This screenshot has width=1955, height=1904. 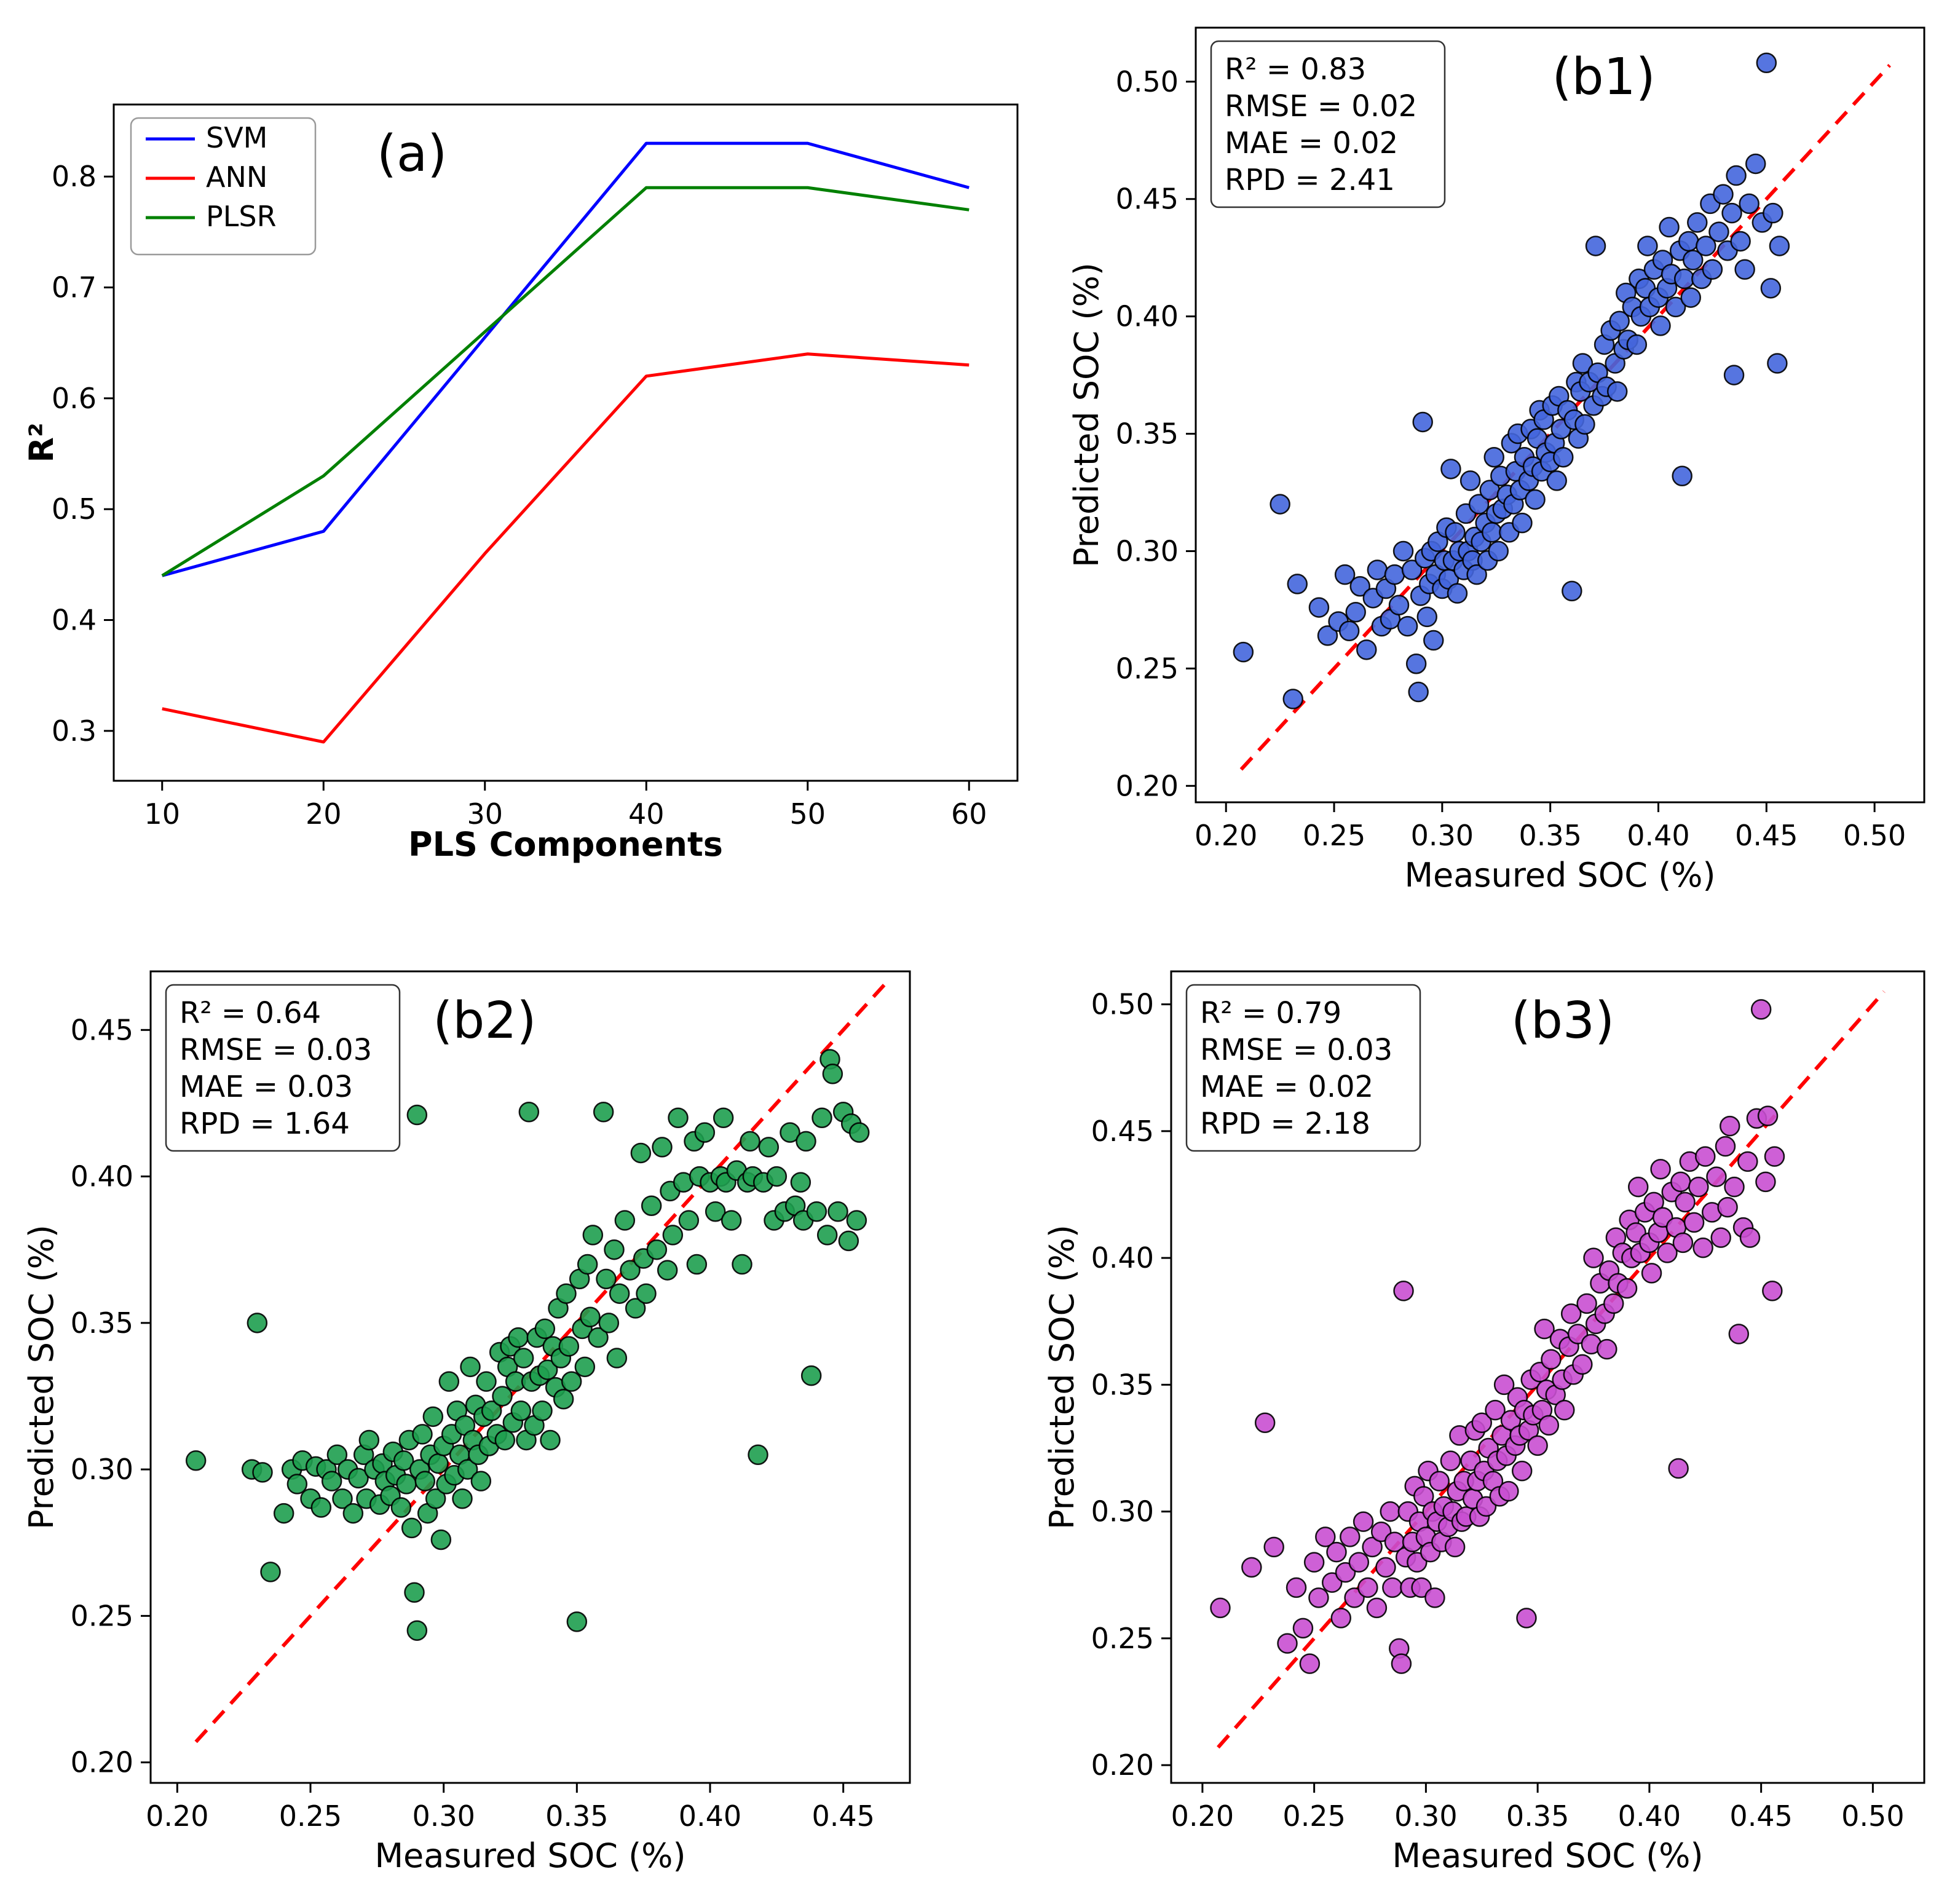 I want to click on x-tick-label: 10, so click(x=162, y=814).